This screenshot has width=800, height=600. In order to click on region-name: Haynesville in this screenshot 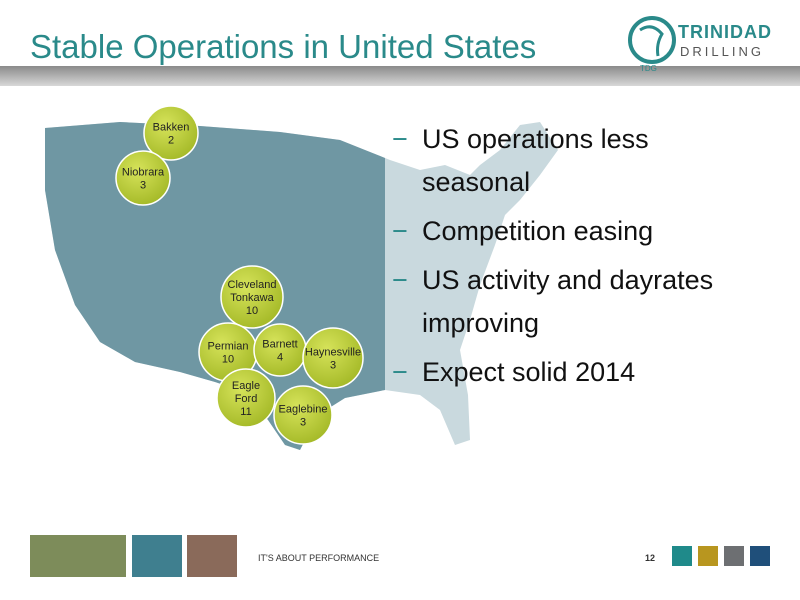, I will do `click(333, 353)`.